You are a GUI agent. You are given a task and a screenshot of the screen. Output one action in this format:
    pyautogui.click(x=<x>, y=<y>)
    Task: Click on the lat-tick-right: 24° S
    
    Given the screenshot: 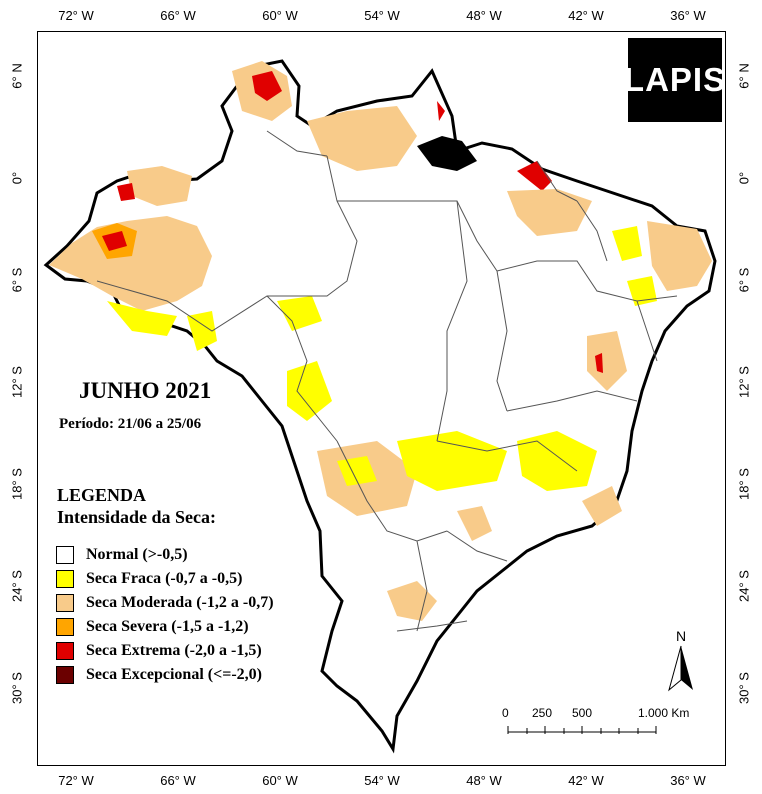 What is the action you would take?
    pyautogui.click(x=744, y=586)
    